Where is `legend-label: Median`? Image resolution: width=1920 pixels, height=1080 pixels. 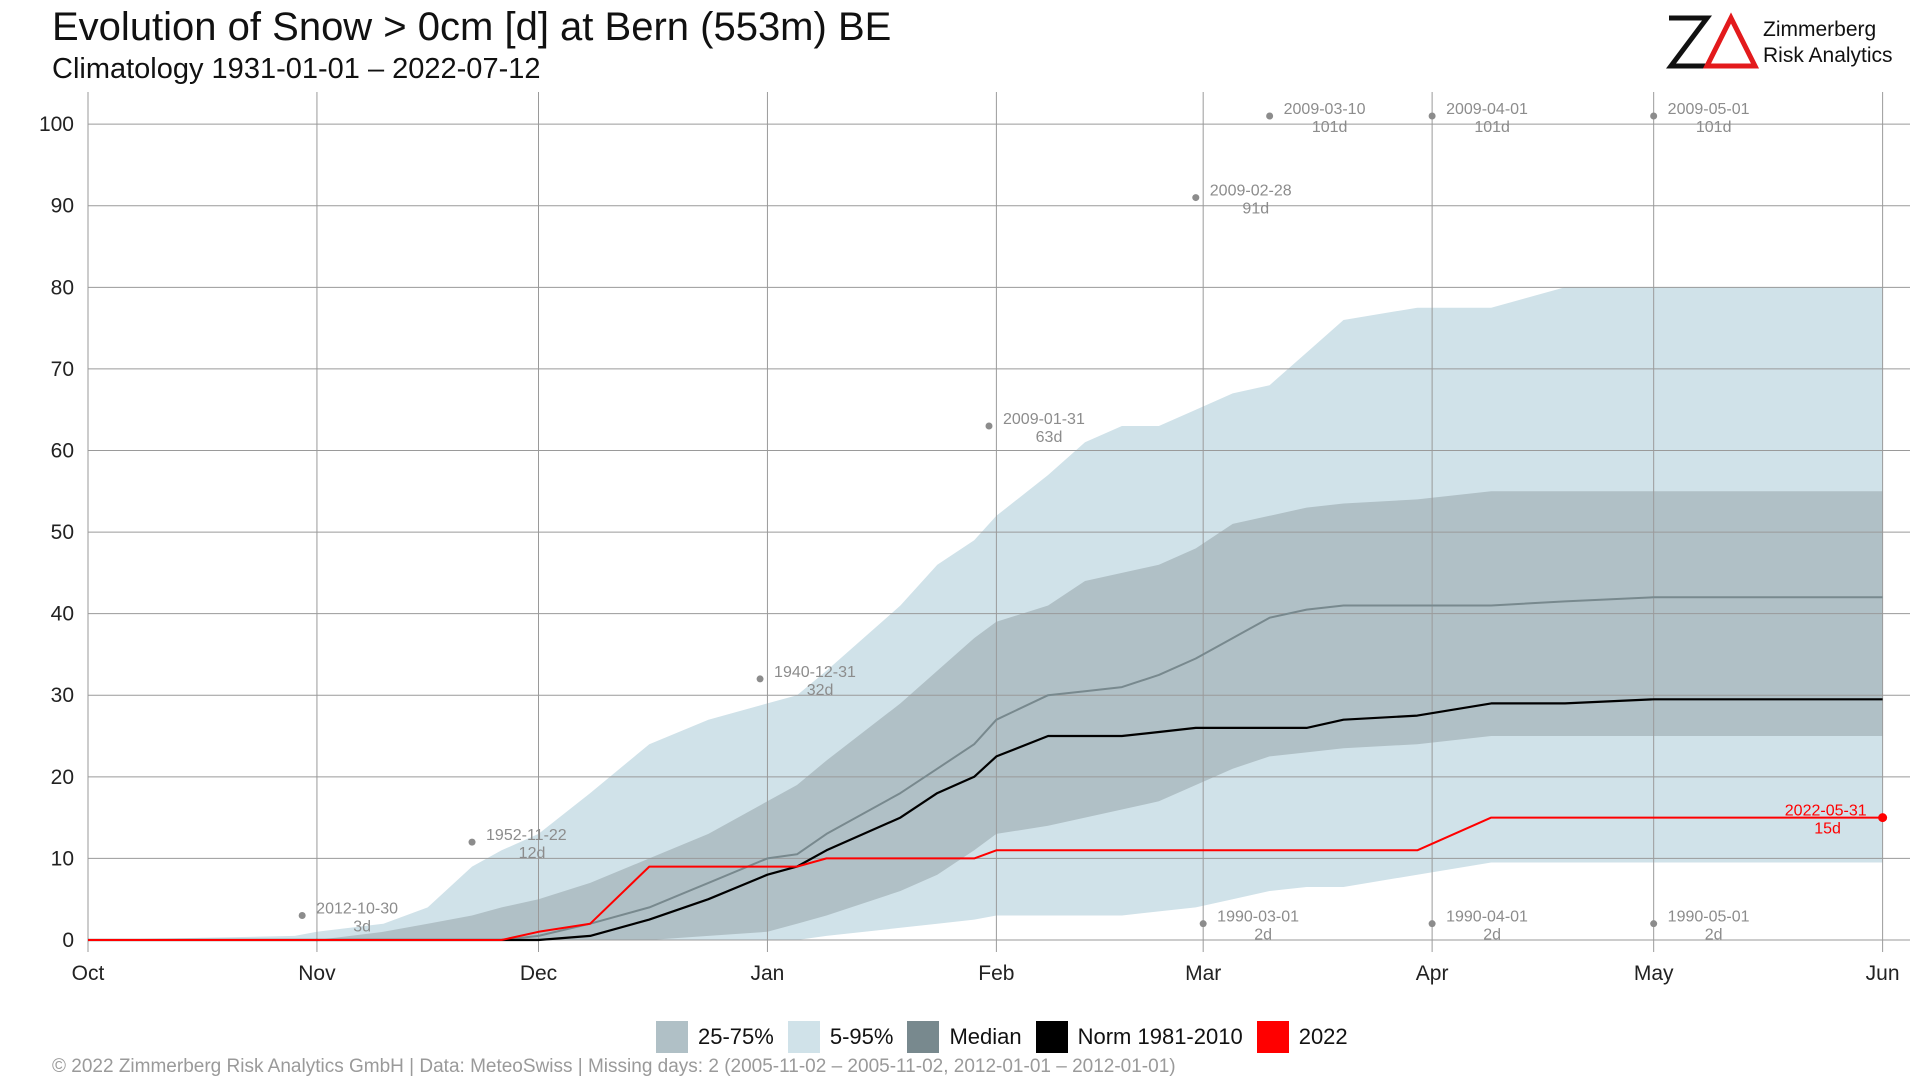
legend-label: Median is located at coordinates (985, 1036).